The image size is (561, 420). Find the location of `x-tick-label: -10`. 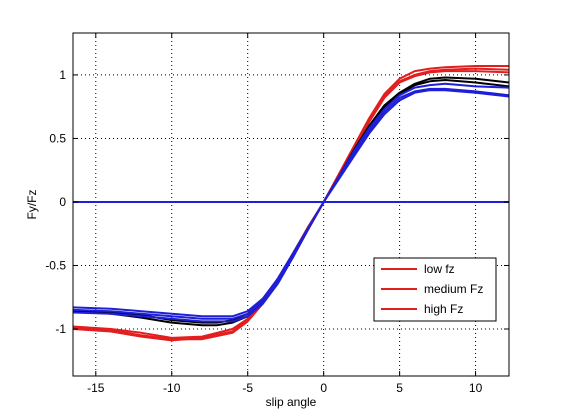

x-tick-label: -10 is located at coordinates (172, 388).